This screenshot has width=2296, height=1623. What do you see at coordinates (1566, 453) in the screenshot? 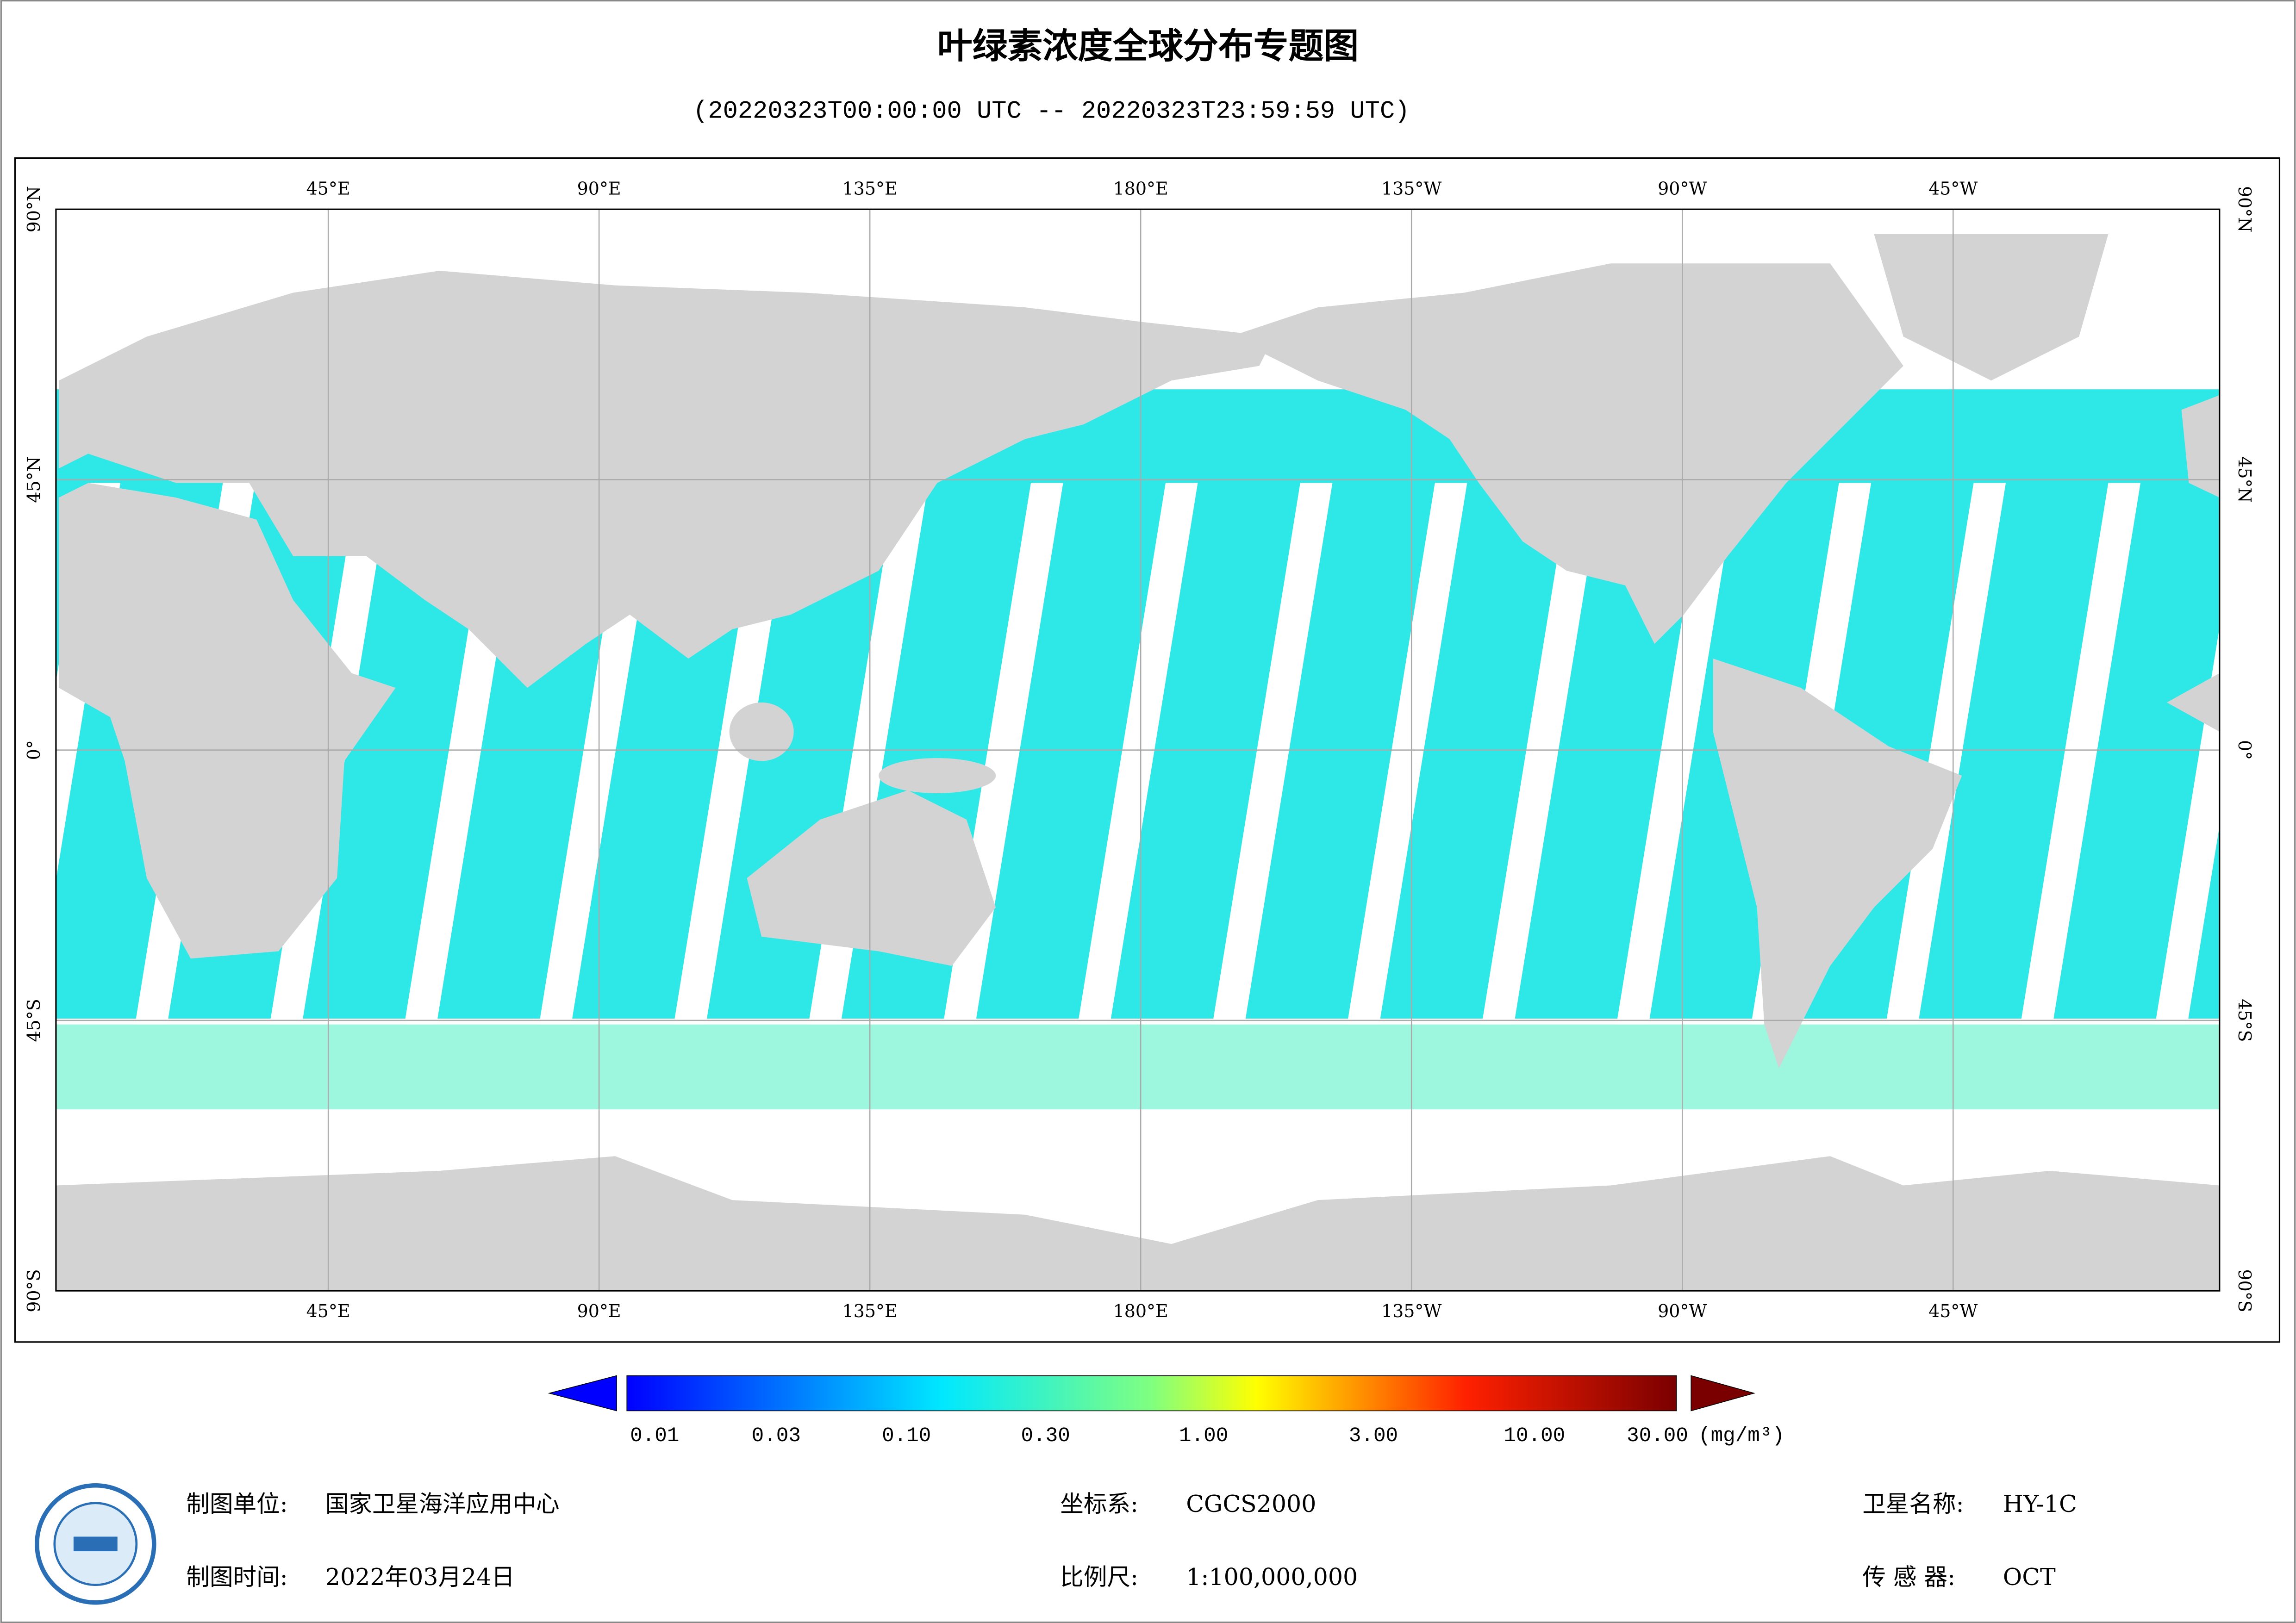
I see `north-america` at bounding box center [1566, 453].